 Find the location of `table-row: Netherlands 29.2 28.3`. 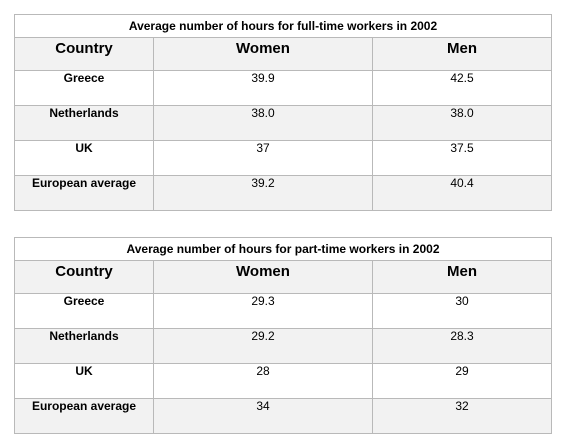

table-row: Netherlands 29.2 28.3 is located at coordinates (283, 346).